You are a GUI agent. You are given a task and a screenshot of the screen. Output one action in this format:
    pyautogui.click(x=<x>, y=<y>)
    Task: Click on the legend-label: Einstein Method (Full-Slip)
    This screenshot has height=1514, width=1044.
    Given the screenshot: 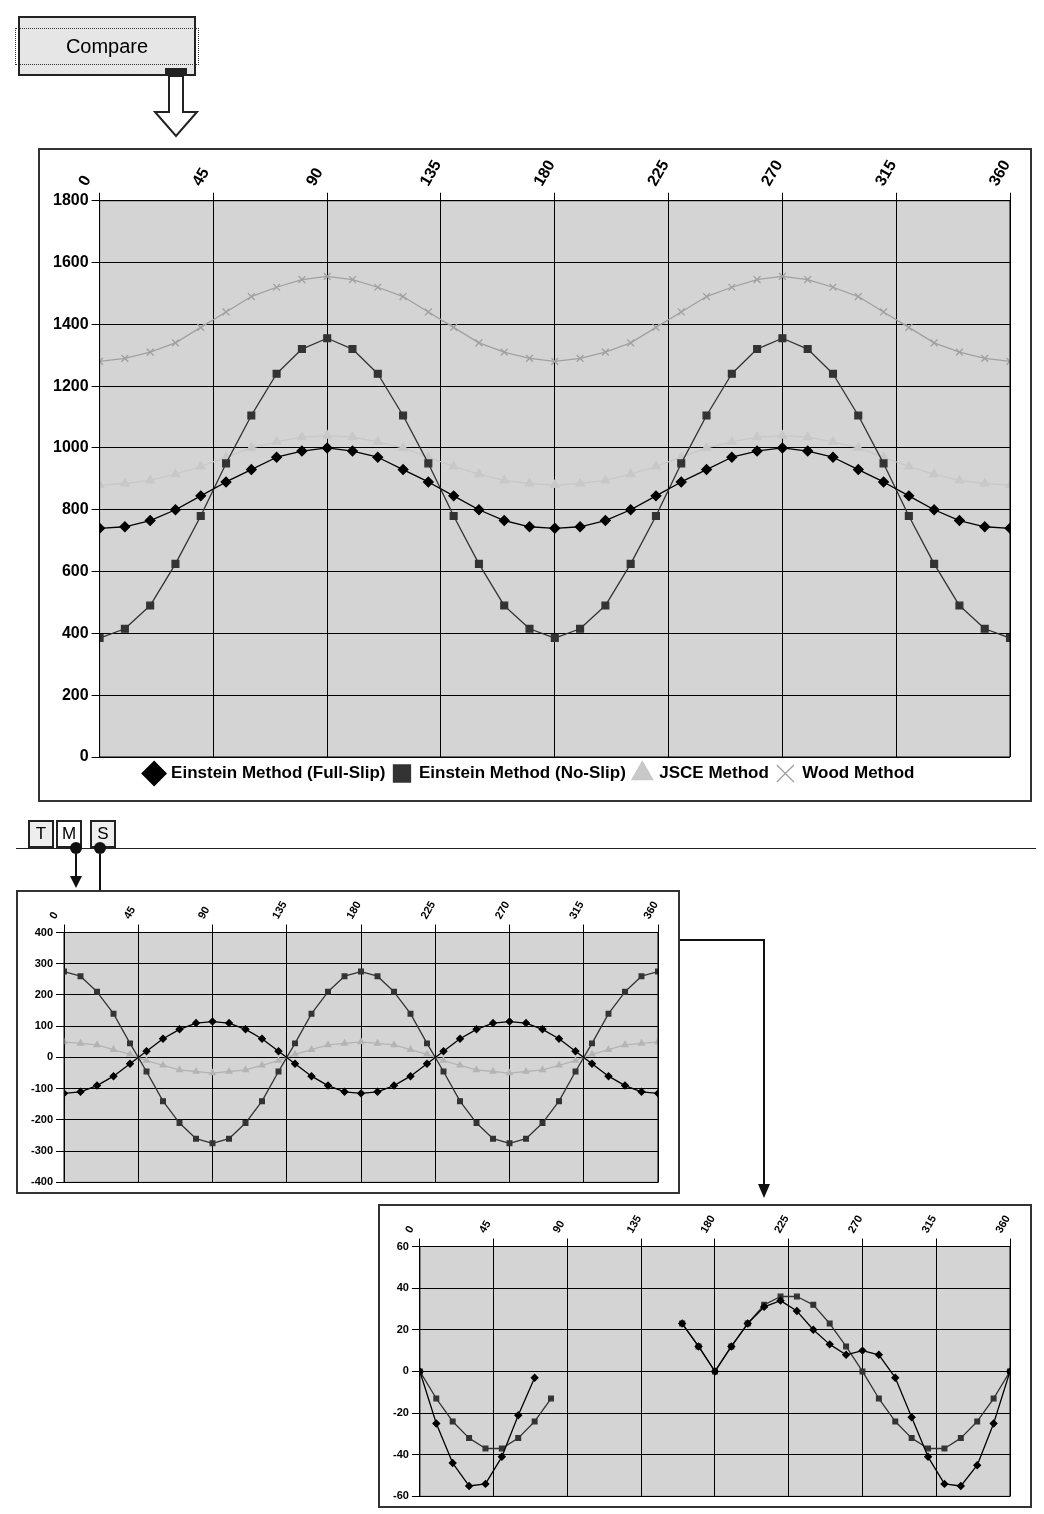 What is the action you would take?
    pyautogui.click(x=278, y=773)
    